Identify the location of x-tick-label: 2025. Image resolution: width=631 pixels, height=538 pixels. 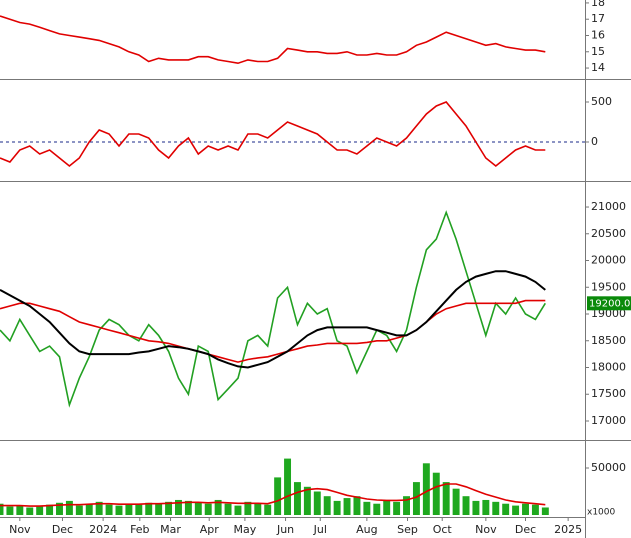
(568, 529).